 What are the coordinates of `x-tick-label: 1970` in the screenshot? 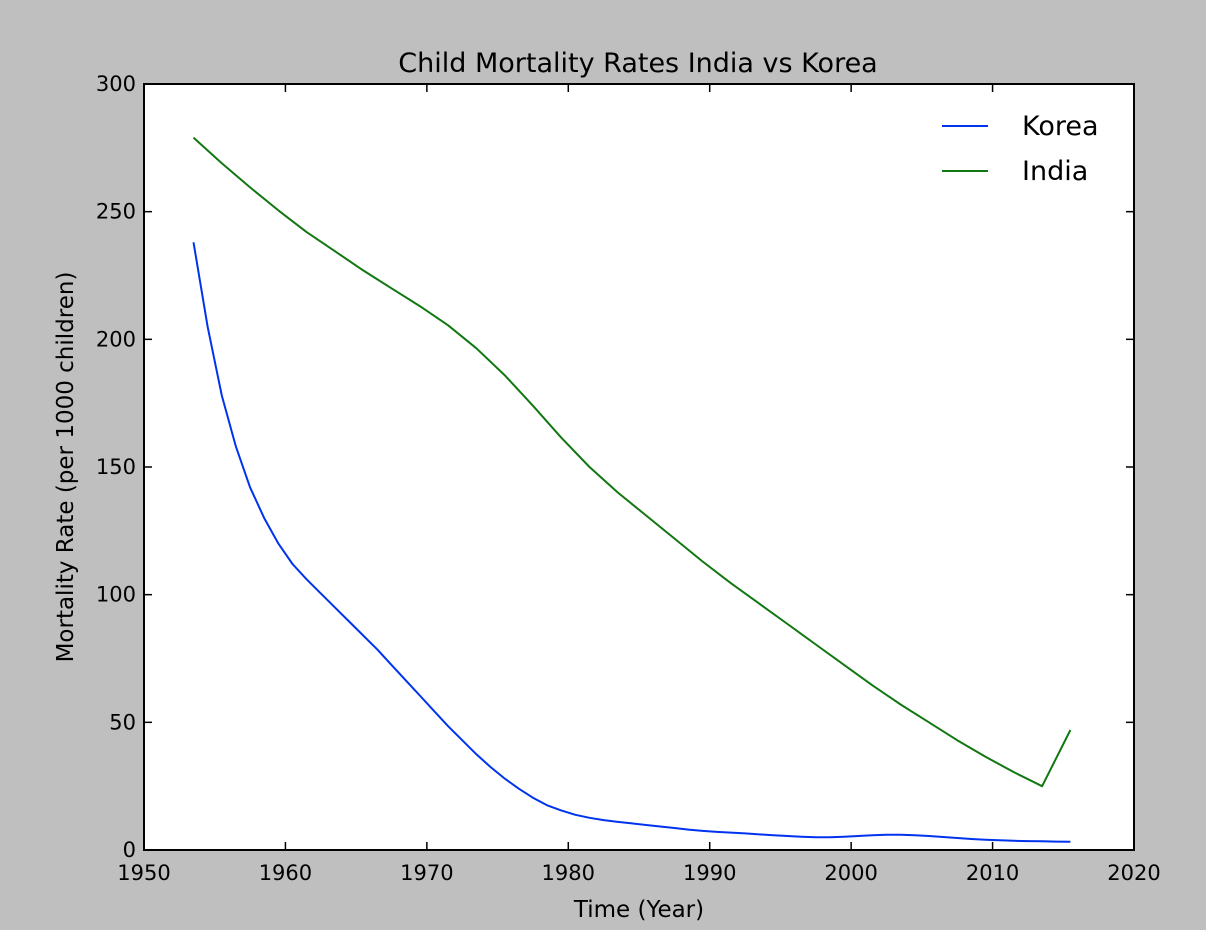 It's located at (426, 873).